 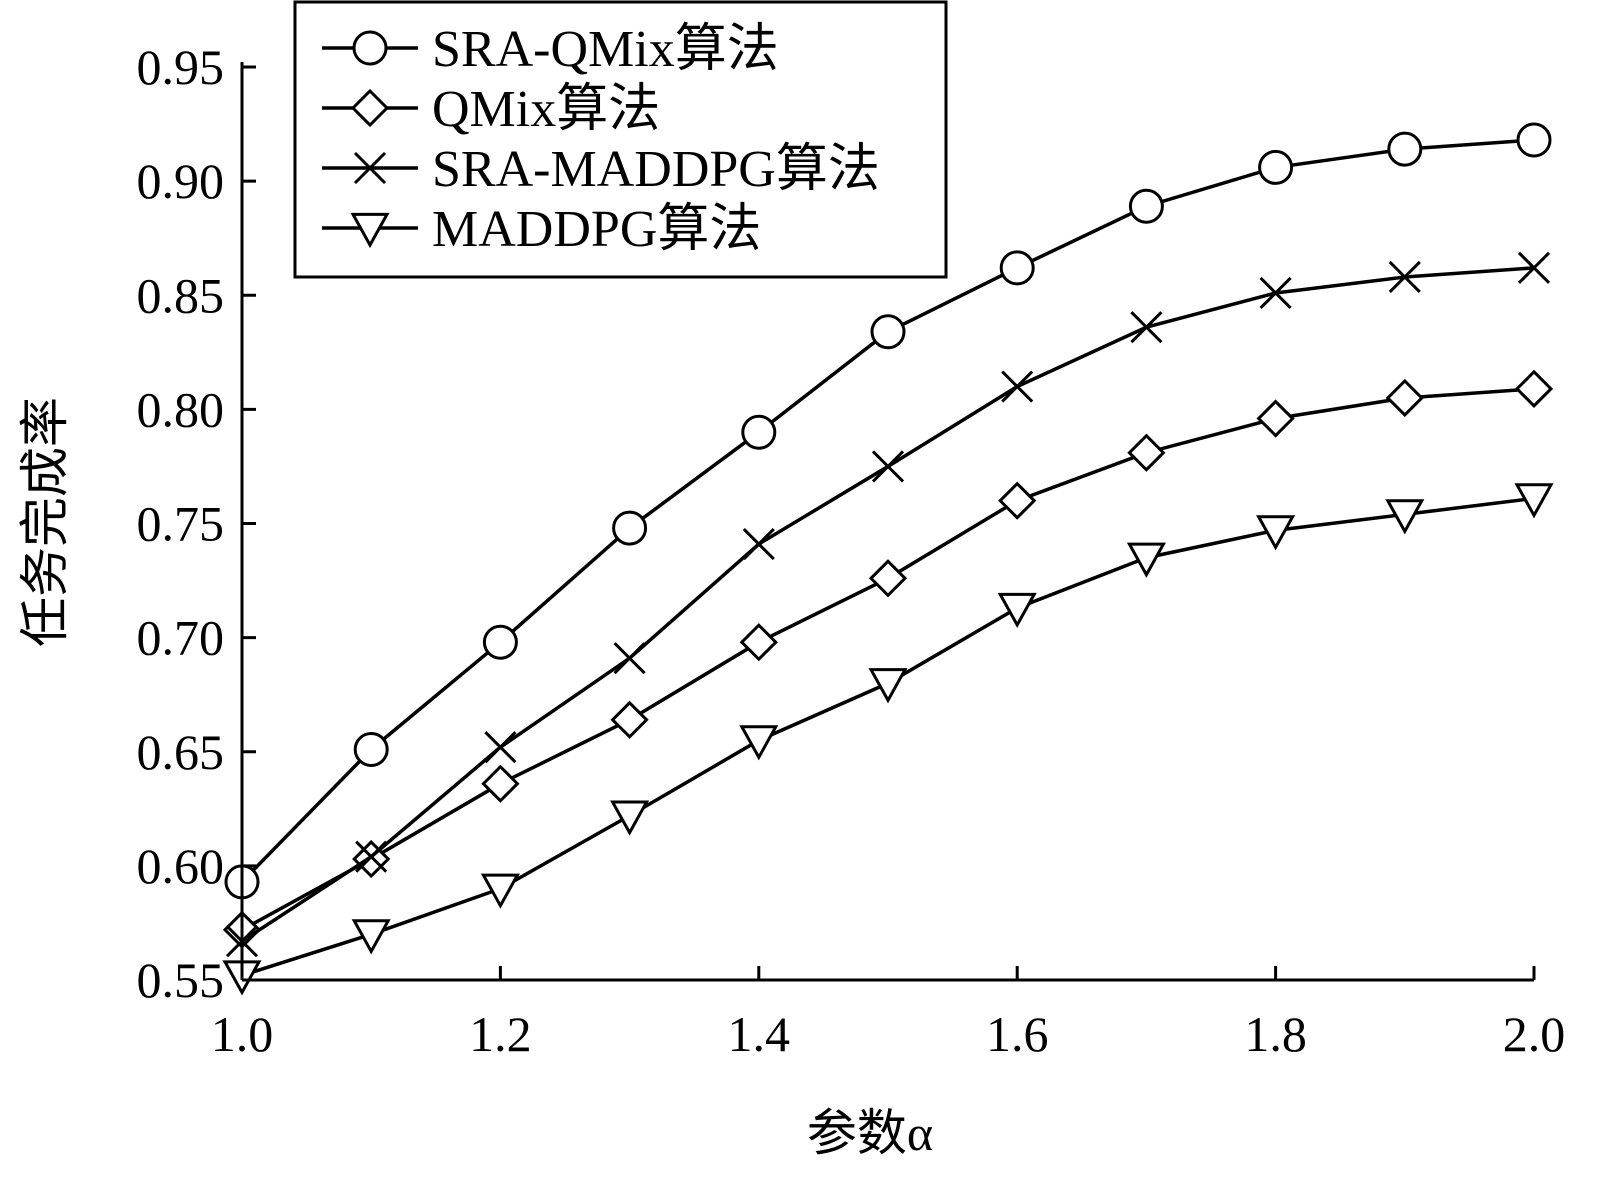 What do you see at coordinates (759, 1034) in the screenshot?
I see `x-tick-label: 1.4` at bounding box center [759, 1034].